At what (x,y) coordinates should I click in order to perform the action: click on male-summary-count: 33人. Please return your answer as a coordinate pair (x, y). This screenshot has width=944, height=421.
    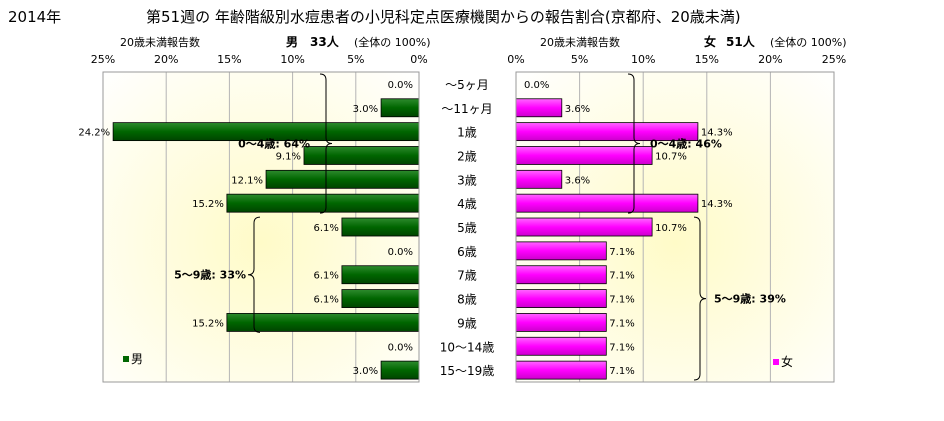
    Looking at the image, I should click on (325, 41).